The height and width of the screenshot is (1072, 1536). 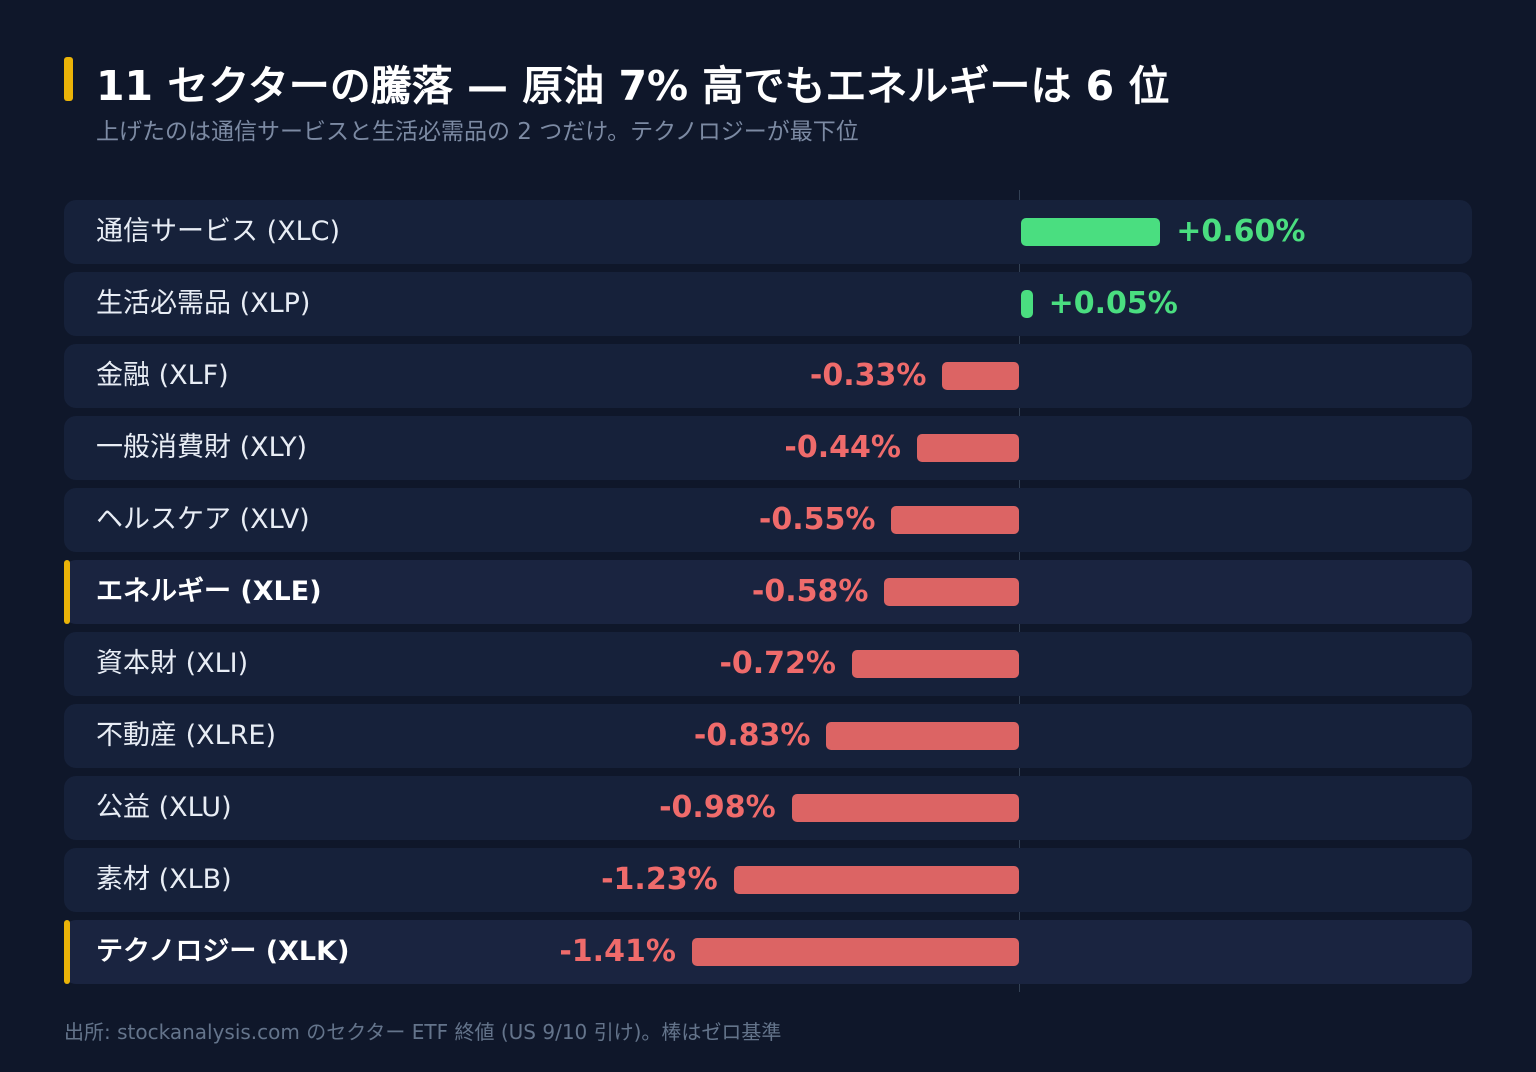 What do you see at coordinates (768, 304) in the screenshot?
I see `chart-row: 生活必需品 (XLP)` at bounding box center [768, 304].